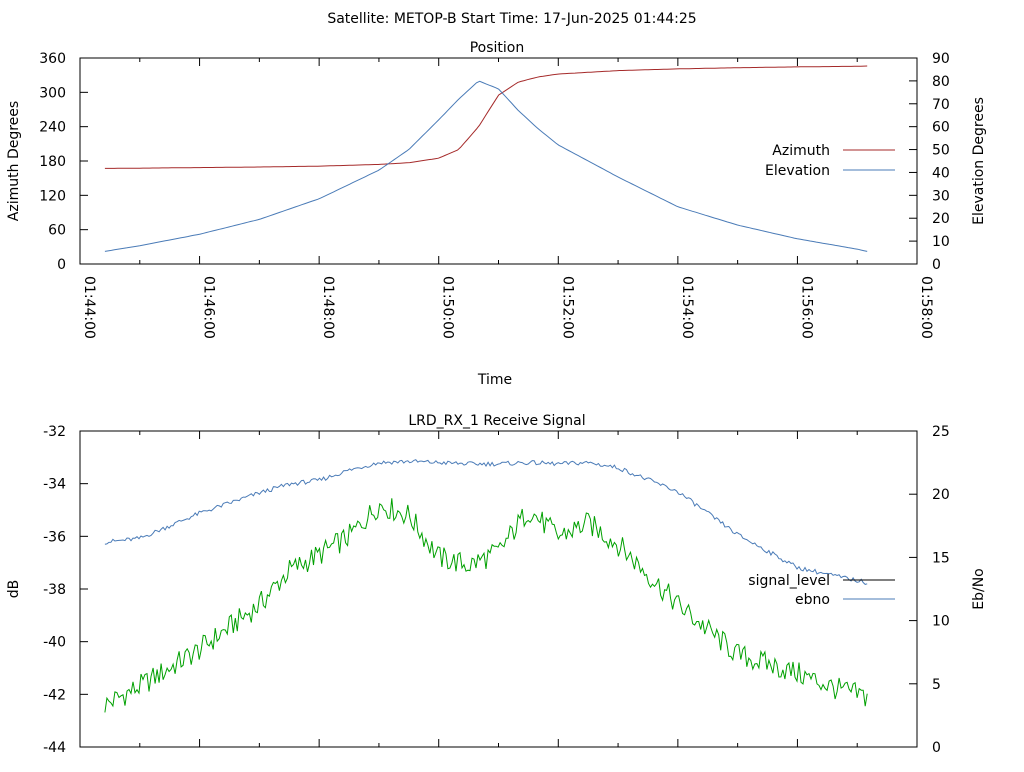 Image resolution: width=1024 pixels, height=772 pixels. What do you see at coordinates (54, 537) in the screenshot?
I see `y-tick-label: -36` at bounding box center [54, 537].